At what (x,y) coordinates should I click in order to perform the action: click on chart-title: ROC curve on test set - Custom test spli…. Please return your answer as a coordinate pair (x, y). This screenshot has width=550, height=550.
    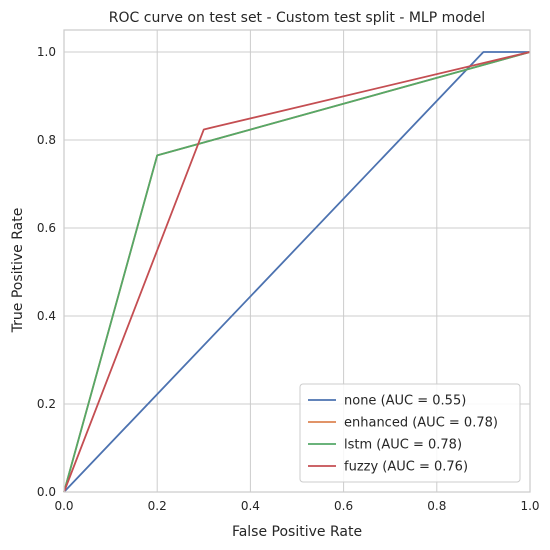
    Looking at the image, I should click on (297, 18).